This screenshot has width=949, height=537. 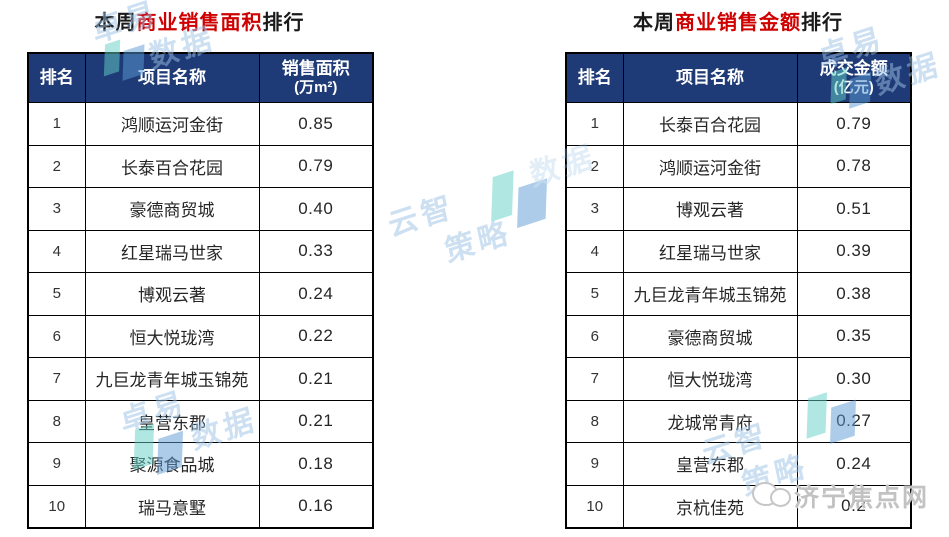 I want to click on table-row: 3 博观云著 0.51, so click(x=738, y=209).